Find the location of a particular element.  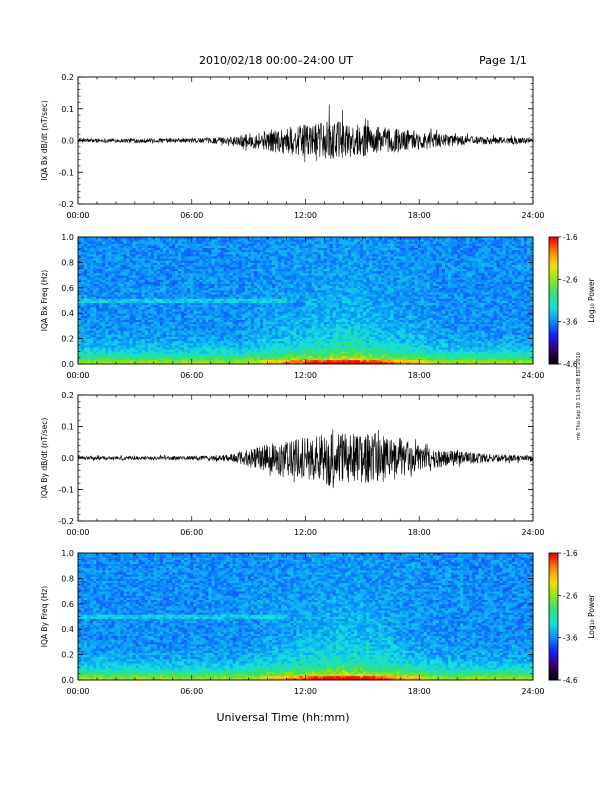

y-axis-title: IQA Bx dB/dt (nT/sec) is located at coordinates (44, 140).